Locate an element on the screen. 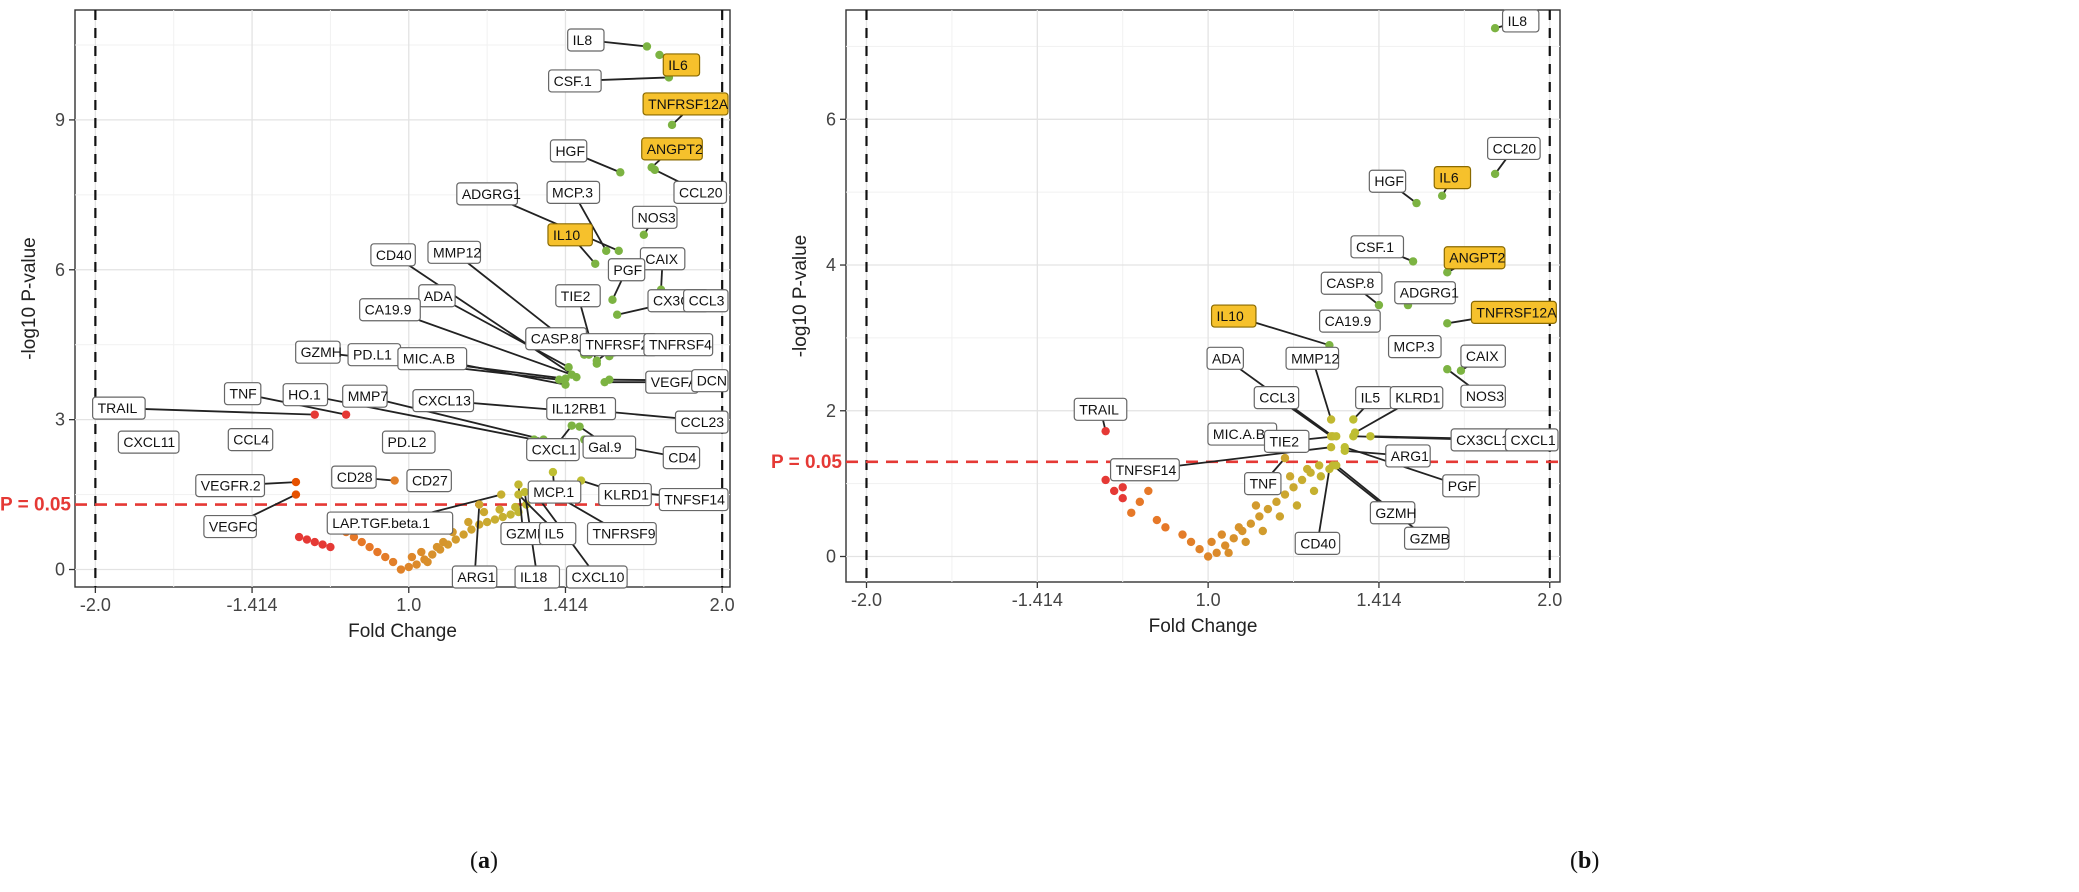 Image resolution: width=2079 pixels, height=892 pixels. point-label-text: TNFRSF4 is located at coordinates (680, 345).